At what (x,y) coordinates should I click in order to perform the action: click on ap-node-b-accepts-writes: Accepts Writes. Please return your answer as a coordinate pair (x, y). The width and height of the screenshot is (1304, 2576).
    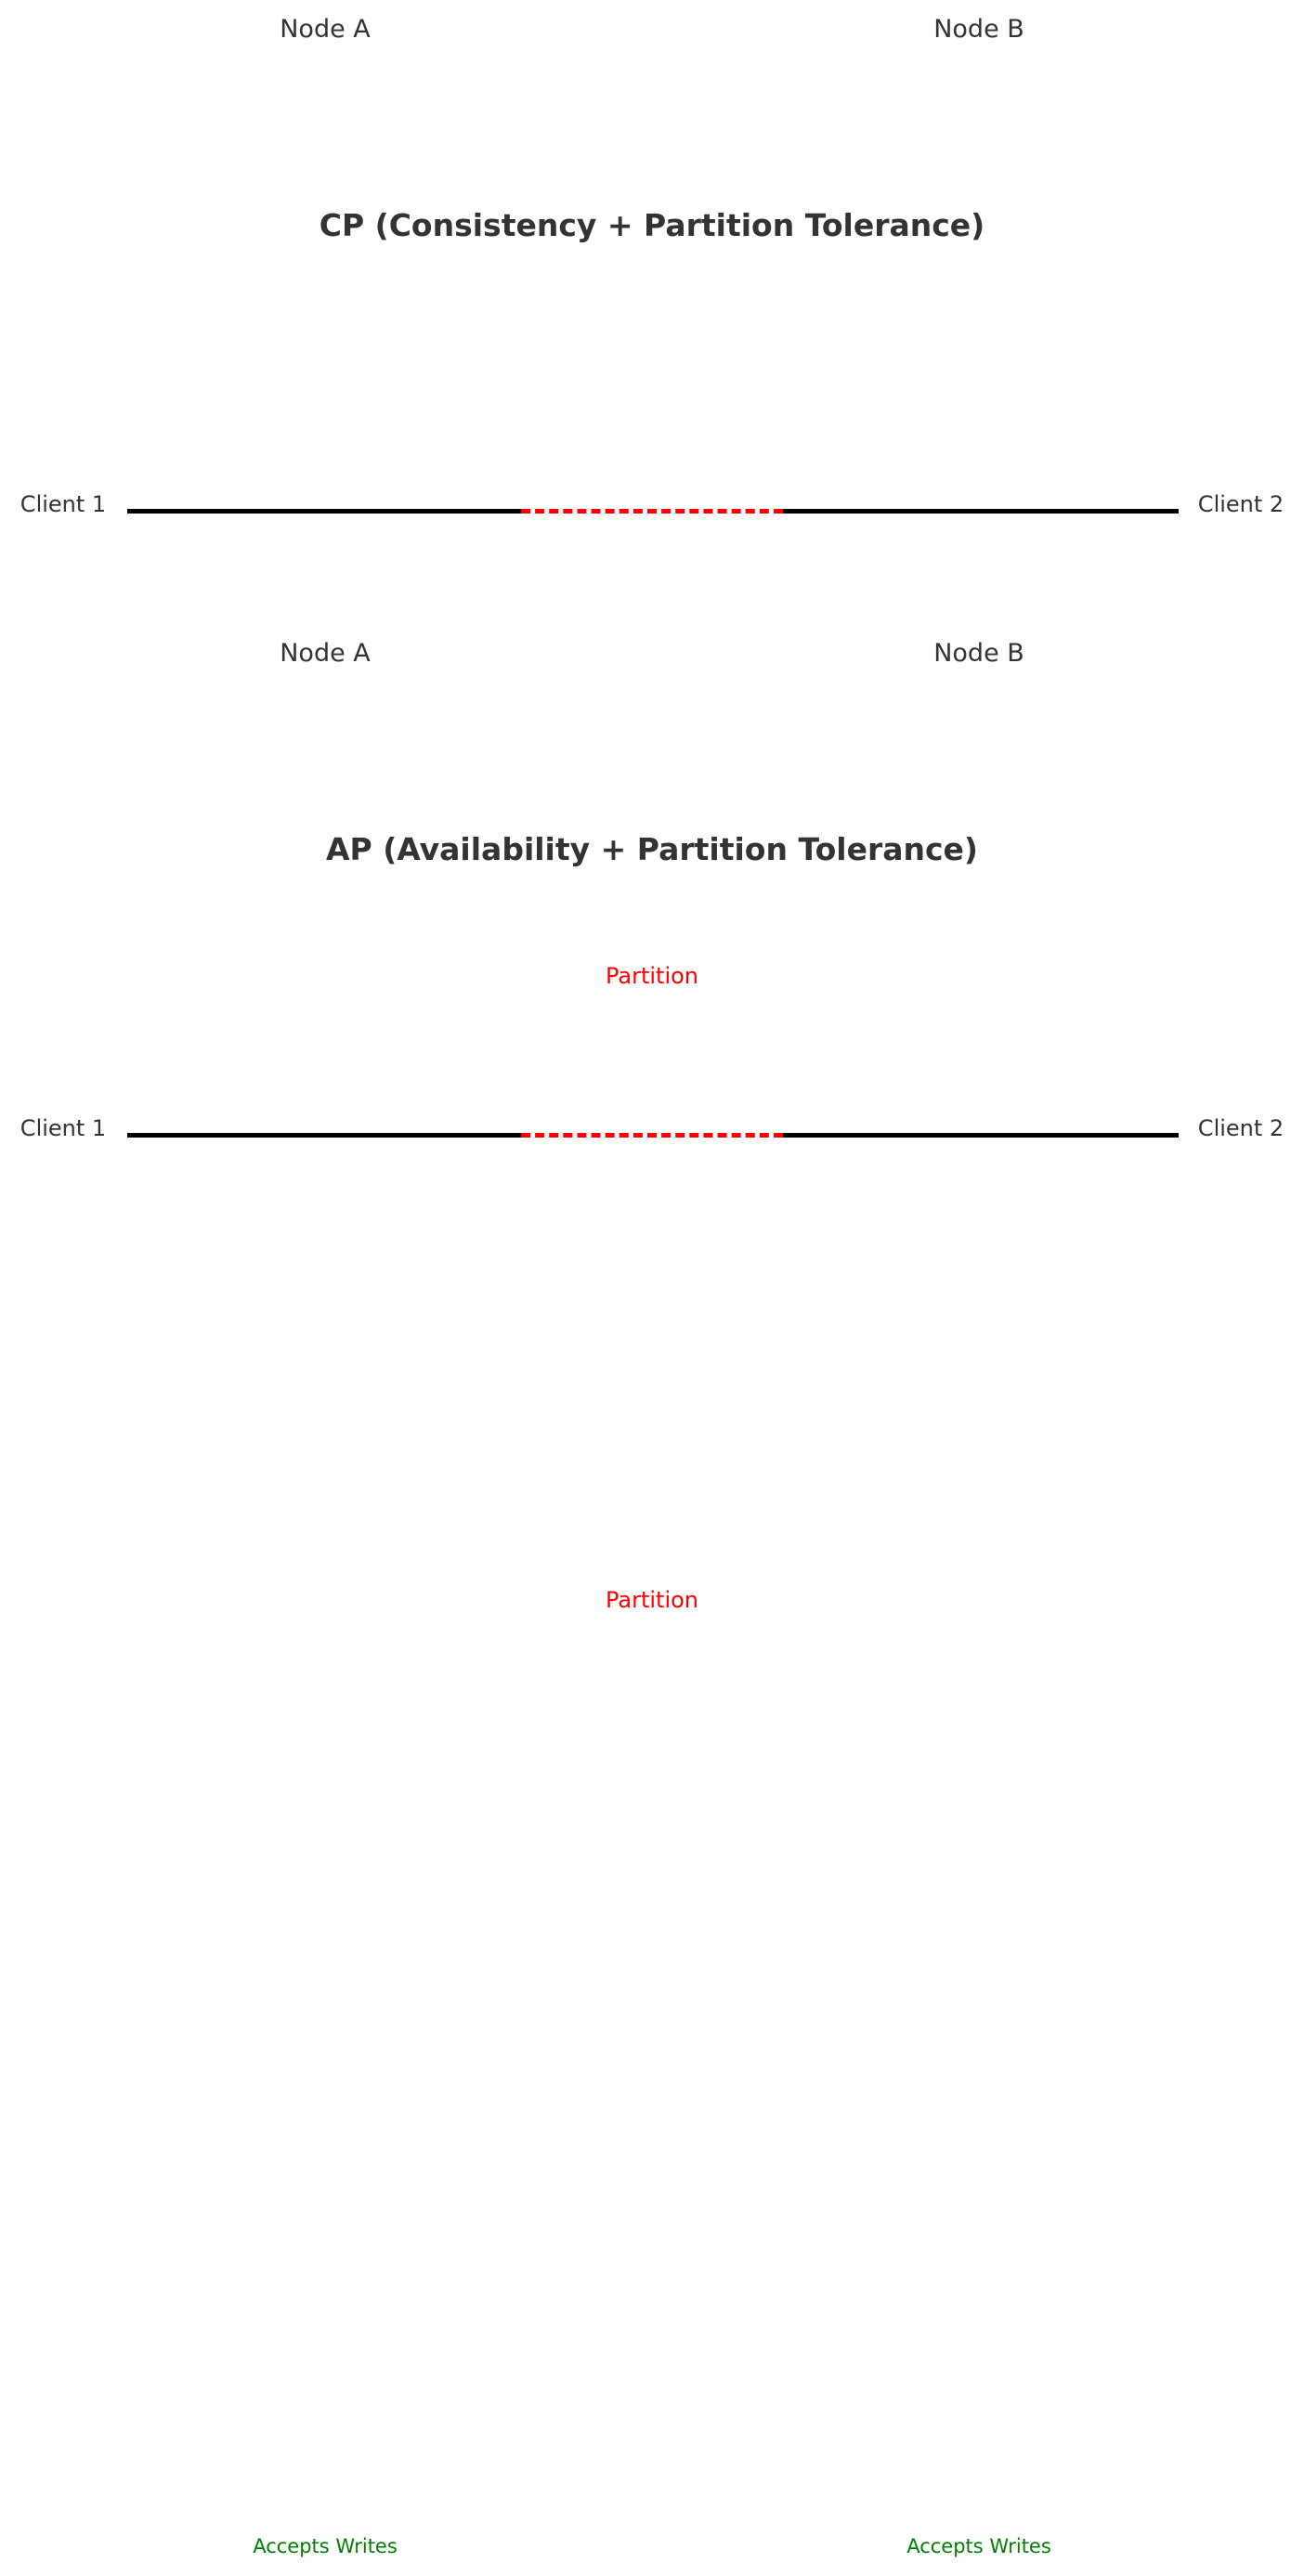
    Looking at the image, I should click on (978, 2546).